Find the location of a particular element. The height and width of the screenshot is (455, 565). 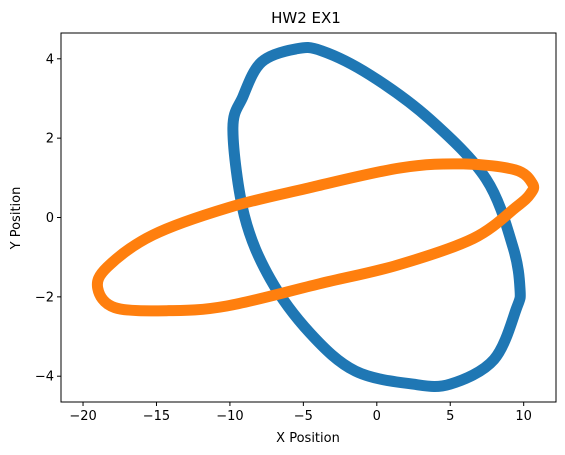

x-tick-label: −20 is located at coordinates (82, 416).